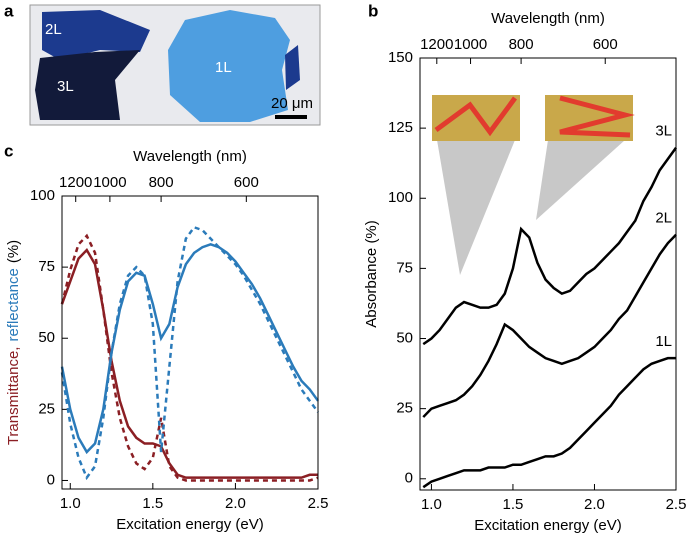 The width and height of the screenshot is (686, 547). I want to click on series-label: 3L, so click(663, 131).